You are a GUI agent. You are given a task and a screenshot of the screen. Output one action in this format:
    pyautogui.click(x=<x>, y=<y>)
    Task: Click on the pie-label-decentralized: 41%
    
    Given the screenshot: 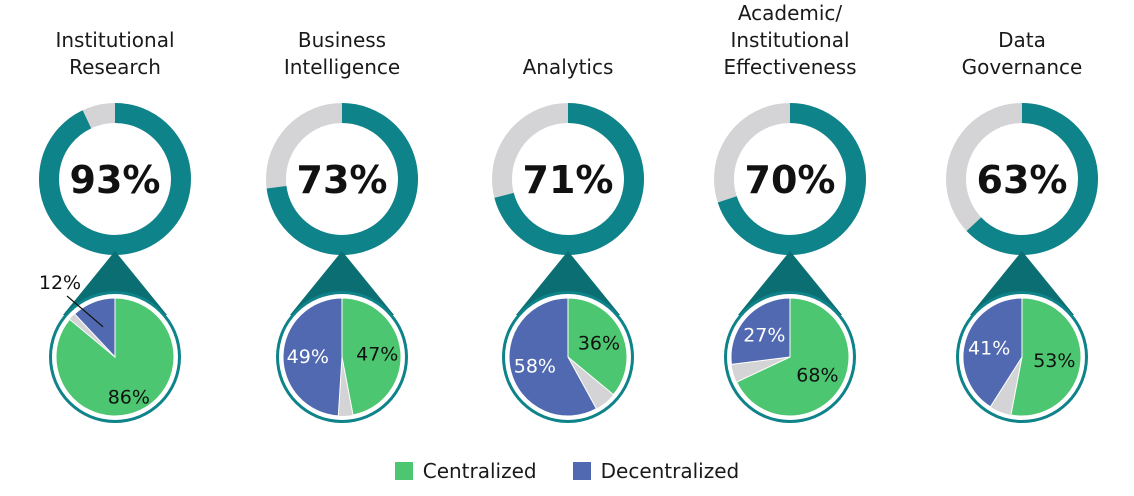 What is the action you would take?
    pyautogui.click(x=989, y=348)
    